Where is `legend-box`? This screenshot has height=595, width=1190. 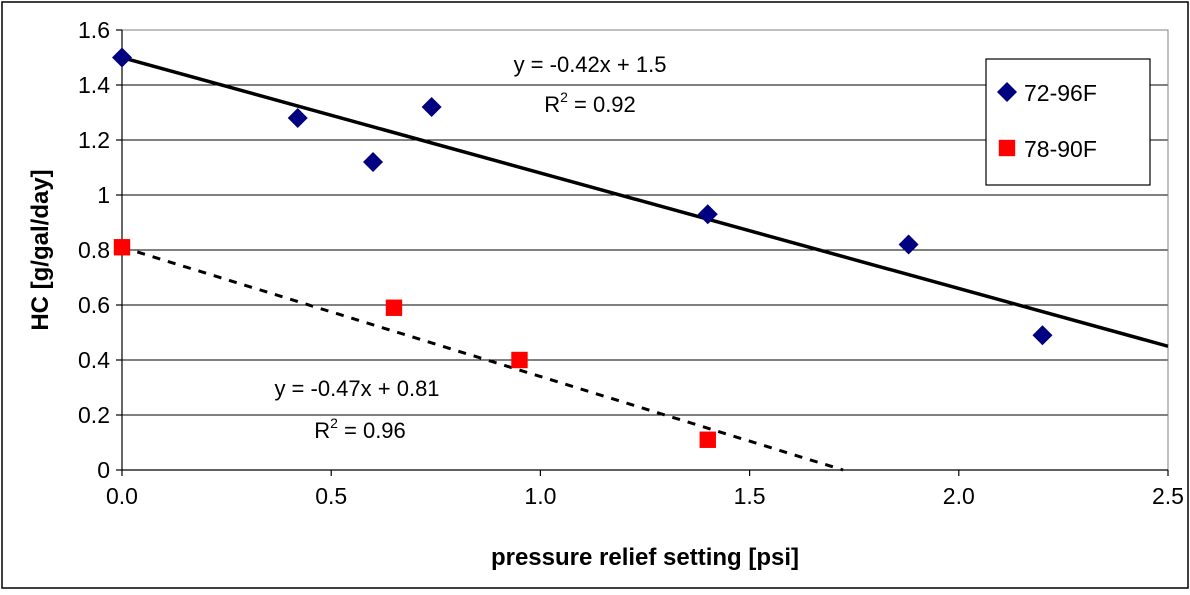
legend-box is located at coordinates (1068, 122).